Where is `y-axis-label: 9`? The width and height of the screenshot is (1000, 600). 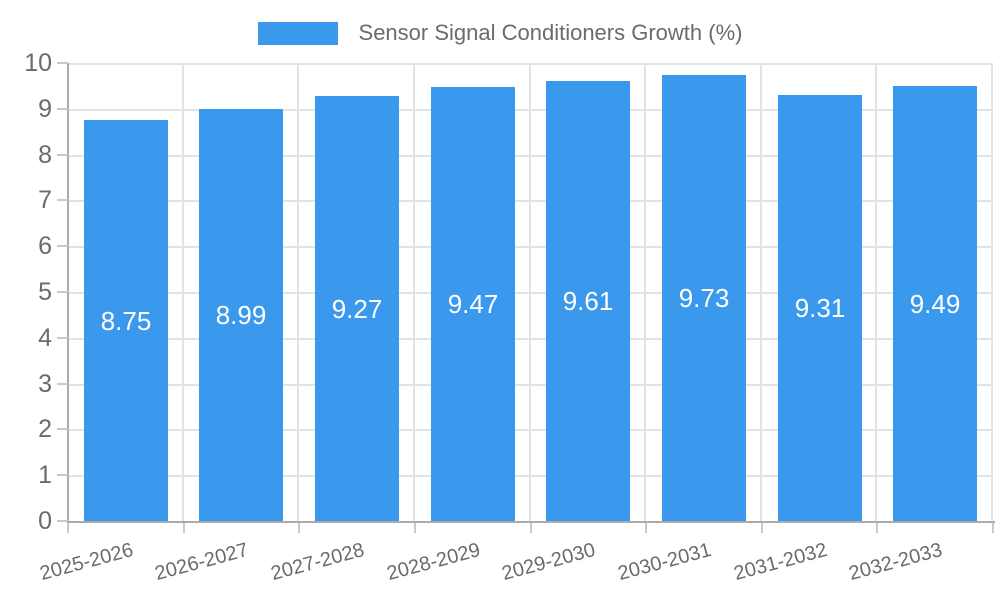 y-axis-label: 9 is located at coordinates (45, 109).